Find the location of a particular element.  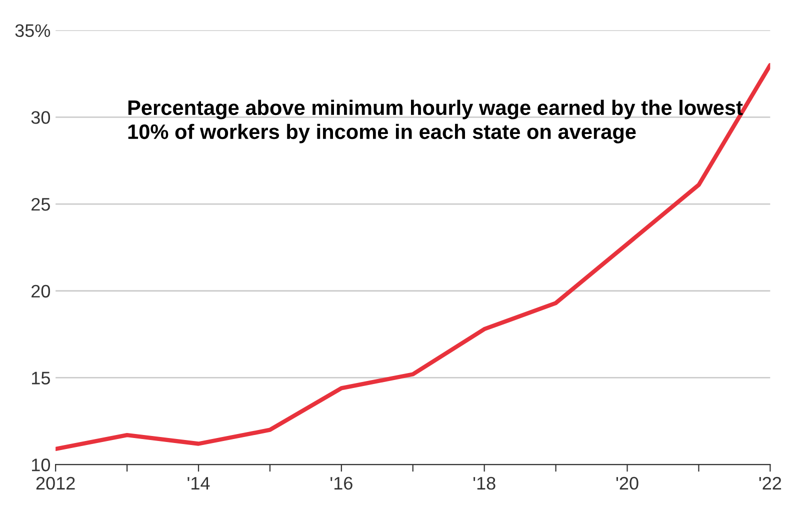

x-tick-label: 2012 is located at coordinates (55, 483).